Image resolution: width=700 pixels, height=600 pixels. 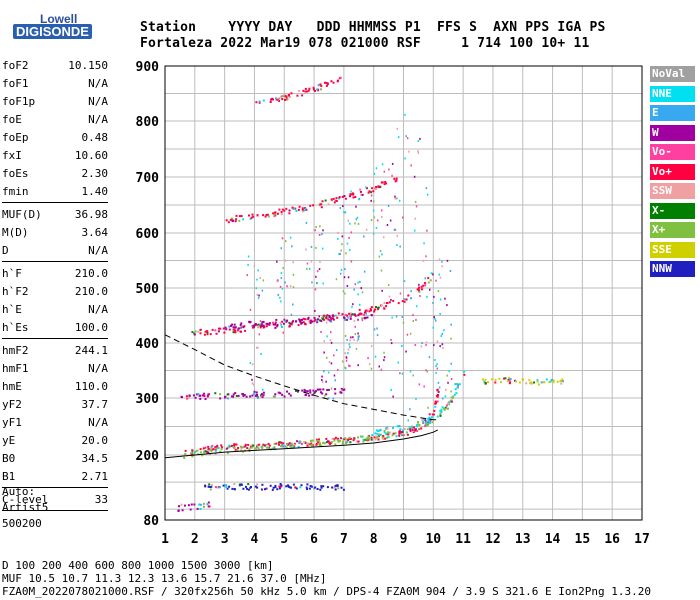 What do you see at coordinates (148, 178) in the screenshot?
I see `y-tick-label: 700` at bounding box center [148, 178].